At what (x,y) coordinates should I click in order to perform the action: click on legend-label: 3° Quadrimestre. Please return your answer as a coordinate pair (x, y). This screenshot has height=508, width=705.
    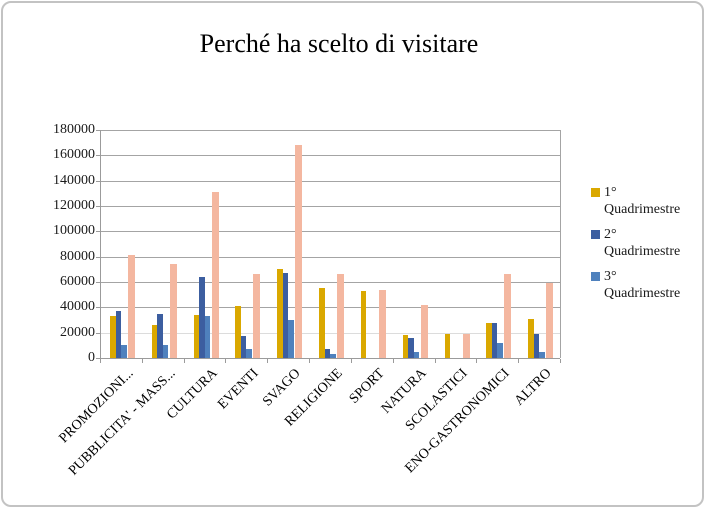
    Looking at the image, I should click on (642, 285).